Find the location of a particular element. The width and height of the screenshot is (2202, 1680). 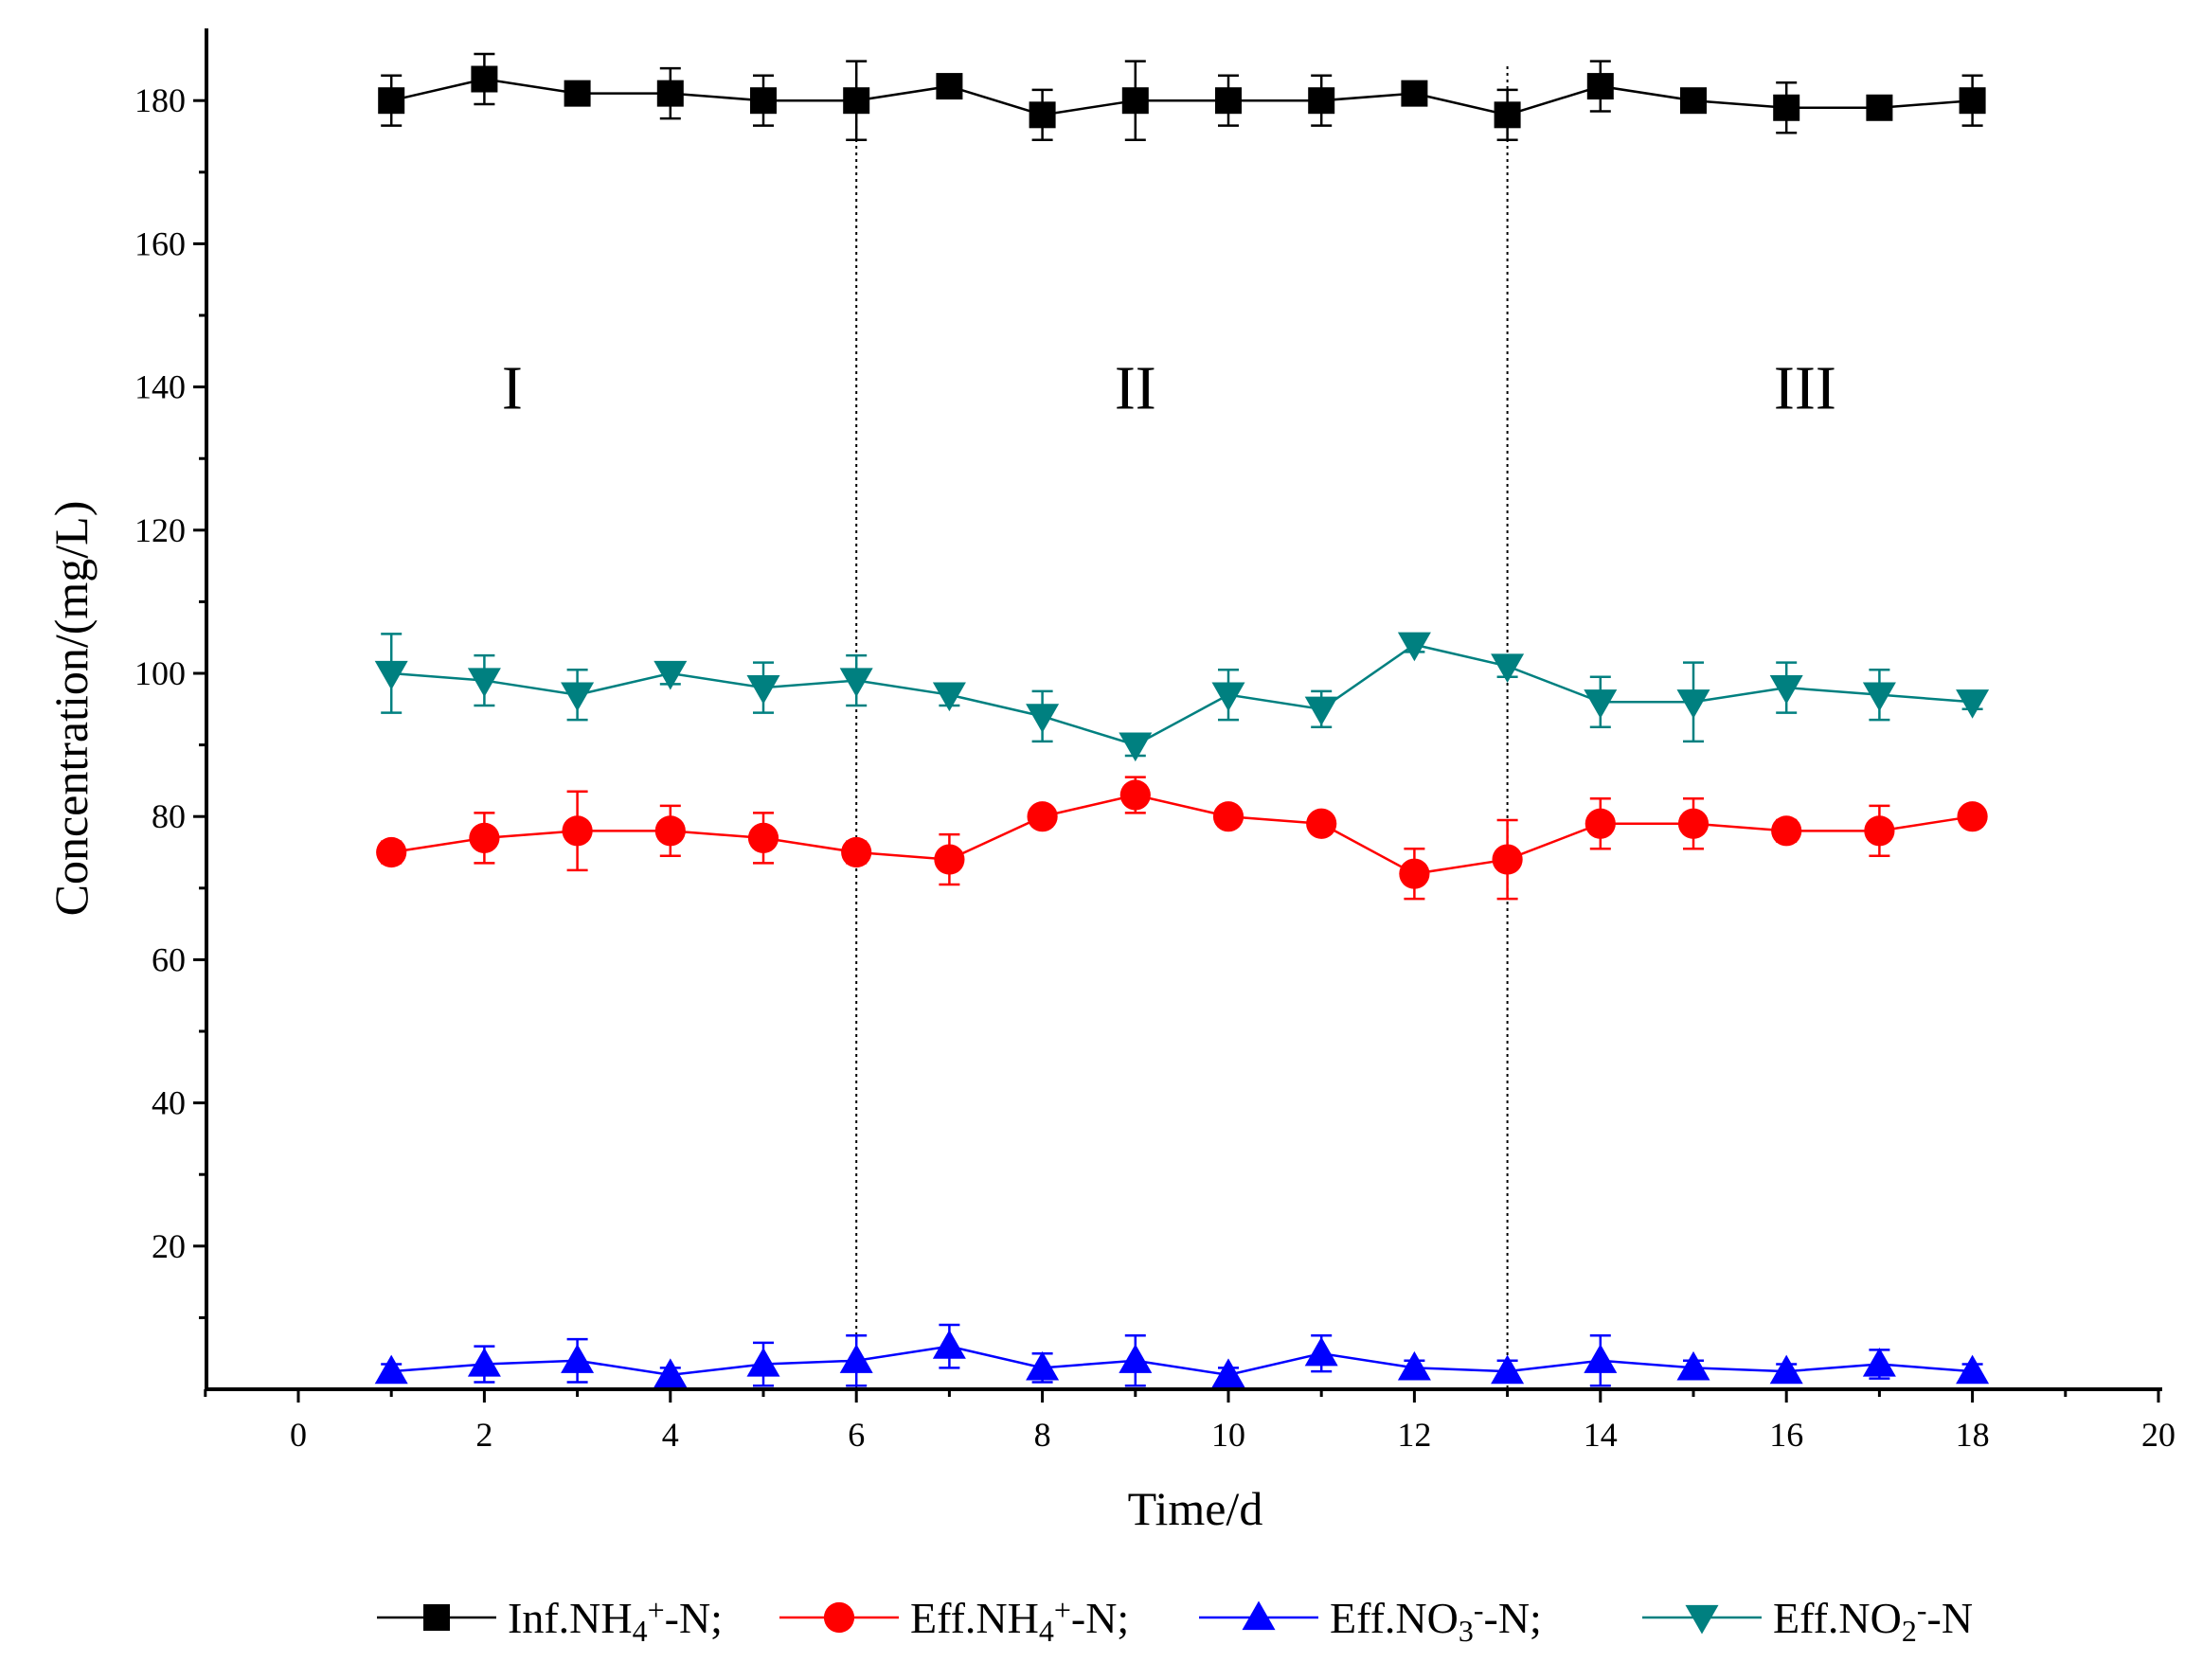

legend-item-4: Eff.NO2--N is located at coordinates (1808, 1620).